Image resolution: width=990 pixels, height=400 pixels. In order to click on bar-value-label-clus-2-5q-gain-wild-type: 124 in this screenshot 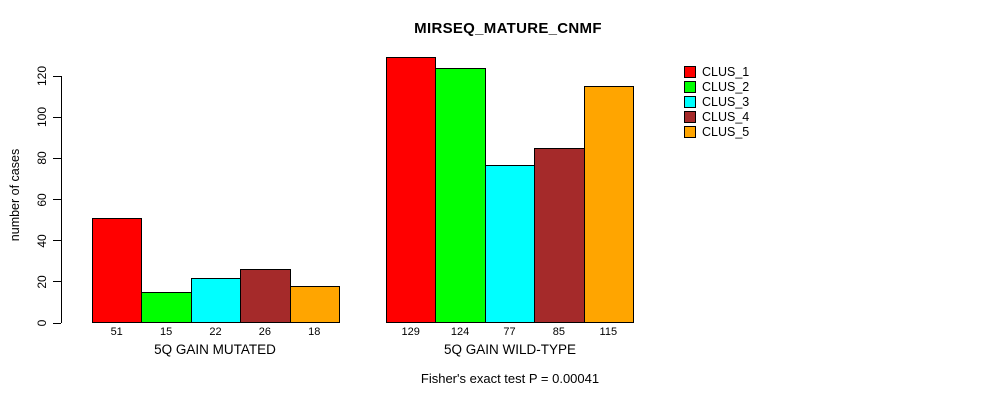, I will do `click(460, 332)`.